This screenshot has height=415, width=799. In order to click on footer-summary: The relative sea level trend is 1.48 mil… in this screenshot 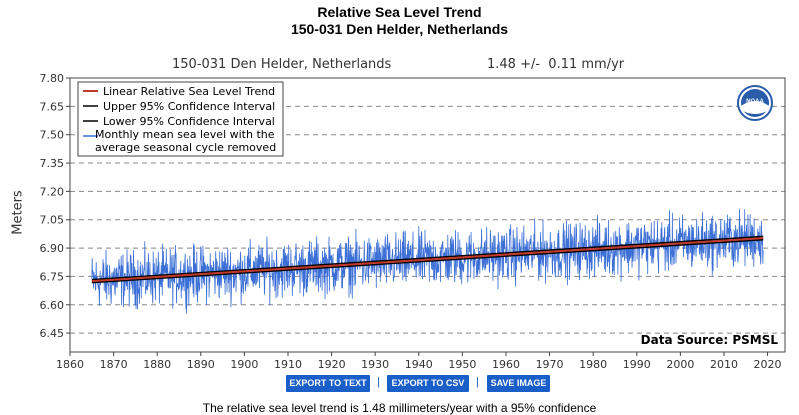, I will do `click(399, 408)`.